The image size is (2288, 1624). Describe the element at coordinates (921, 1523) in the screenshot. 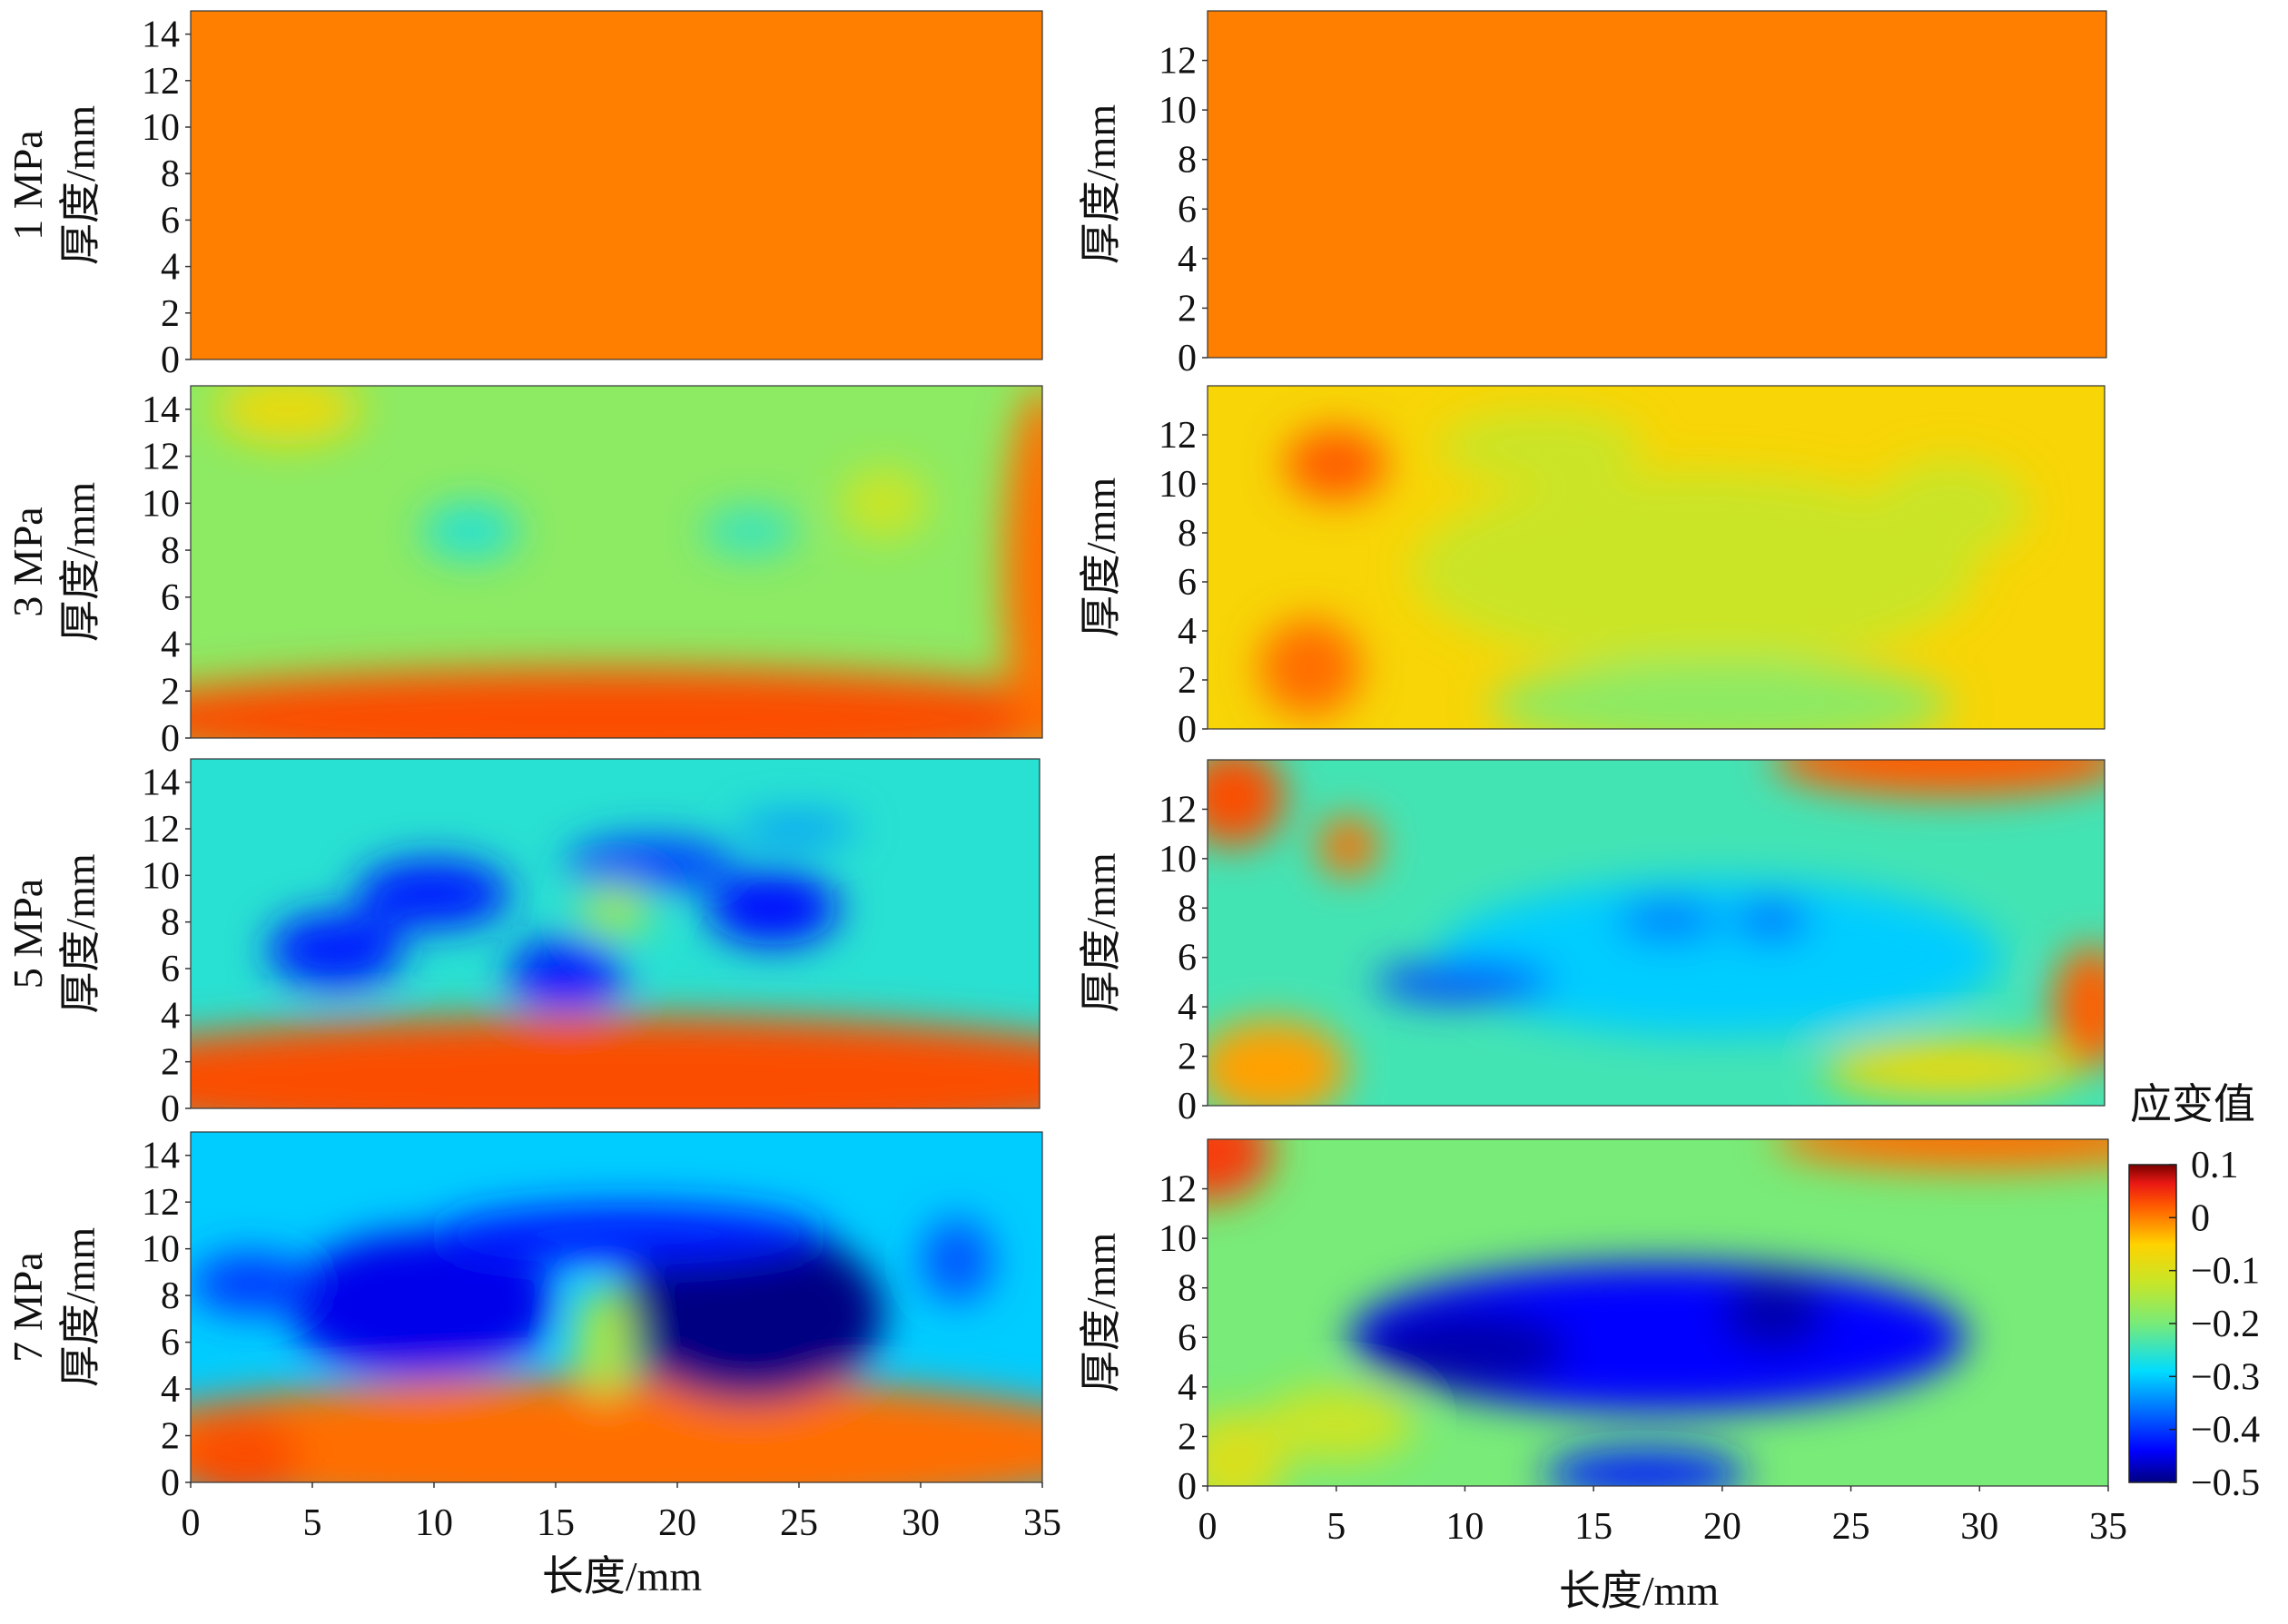

I see `x-tick-label: 30` at that location.